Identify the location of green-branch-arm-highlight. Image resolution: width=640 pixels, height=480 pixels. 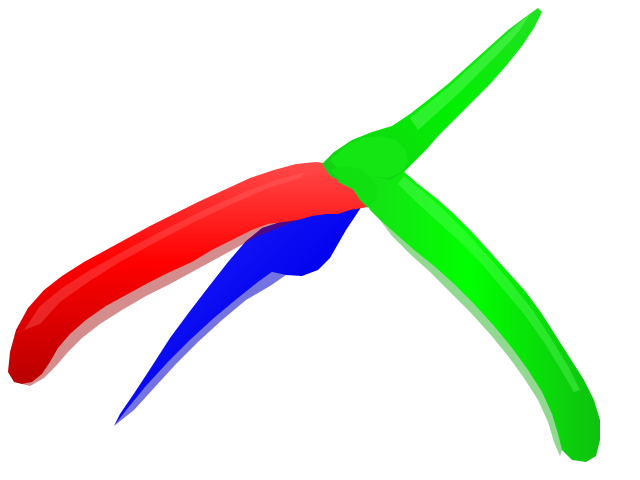
(489, 284).